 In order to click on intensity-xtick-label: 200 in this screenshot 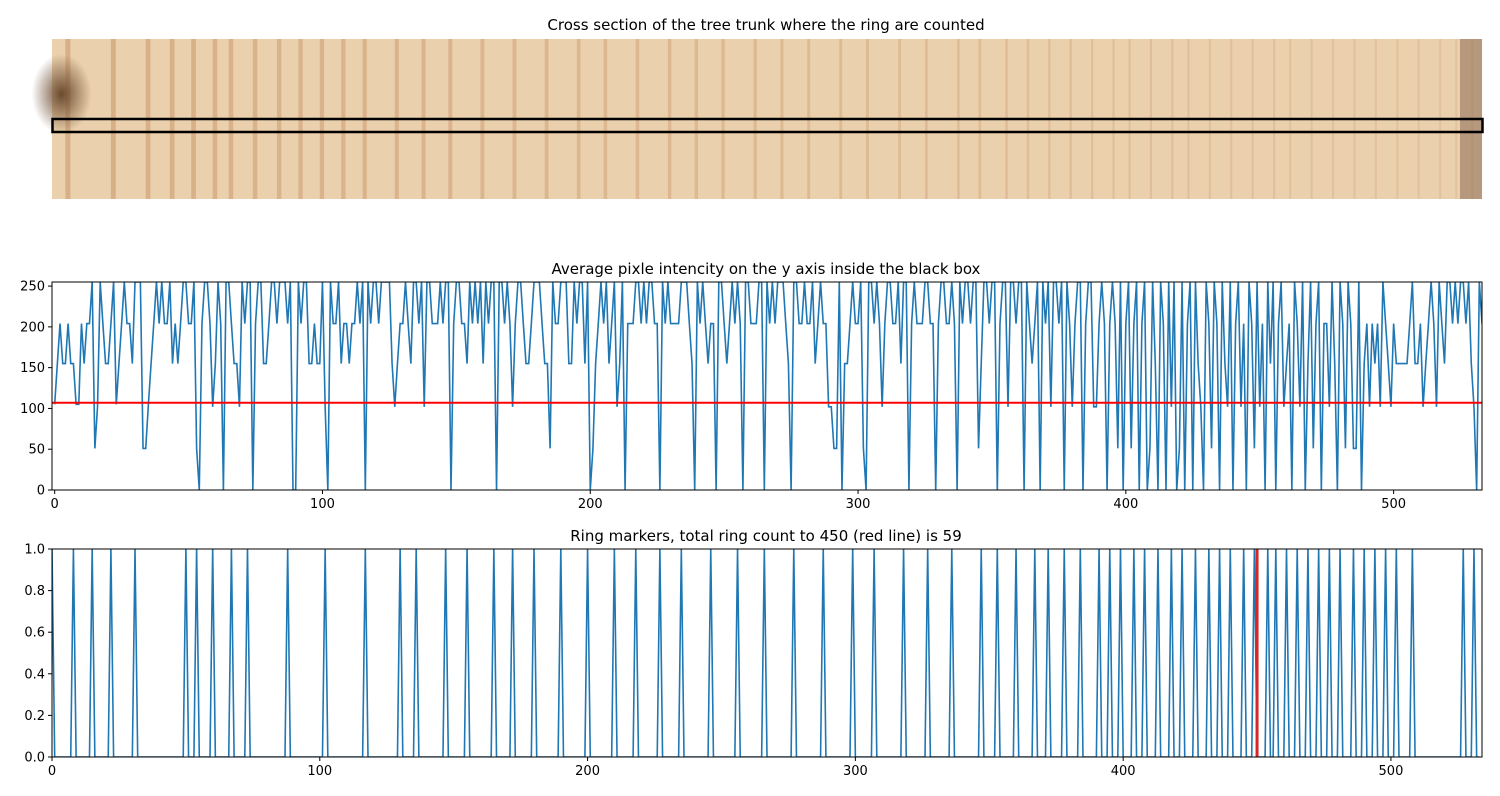, I will do `click(590, 504)`.